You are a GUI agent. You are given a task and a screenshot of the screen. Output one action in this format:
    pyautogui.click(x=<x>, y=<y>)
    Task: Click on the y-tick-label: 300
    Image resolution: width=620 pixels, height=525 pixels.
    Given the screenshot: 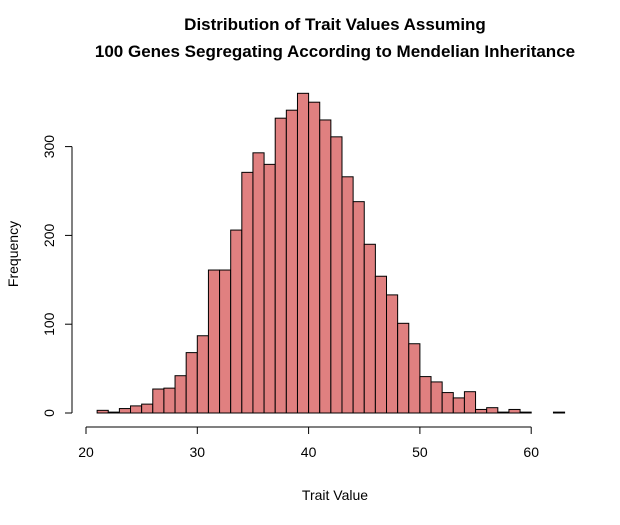 What is the action you would take?
    pyautogui.click(x=49, y=147)
    